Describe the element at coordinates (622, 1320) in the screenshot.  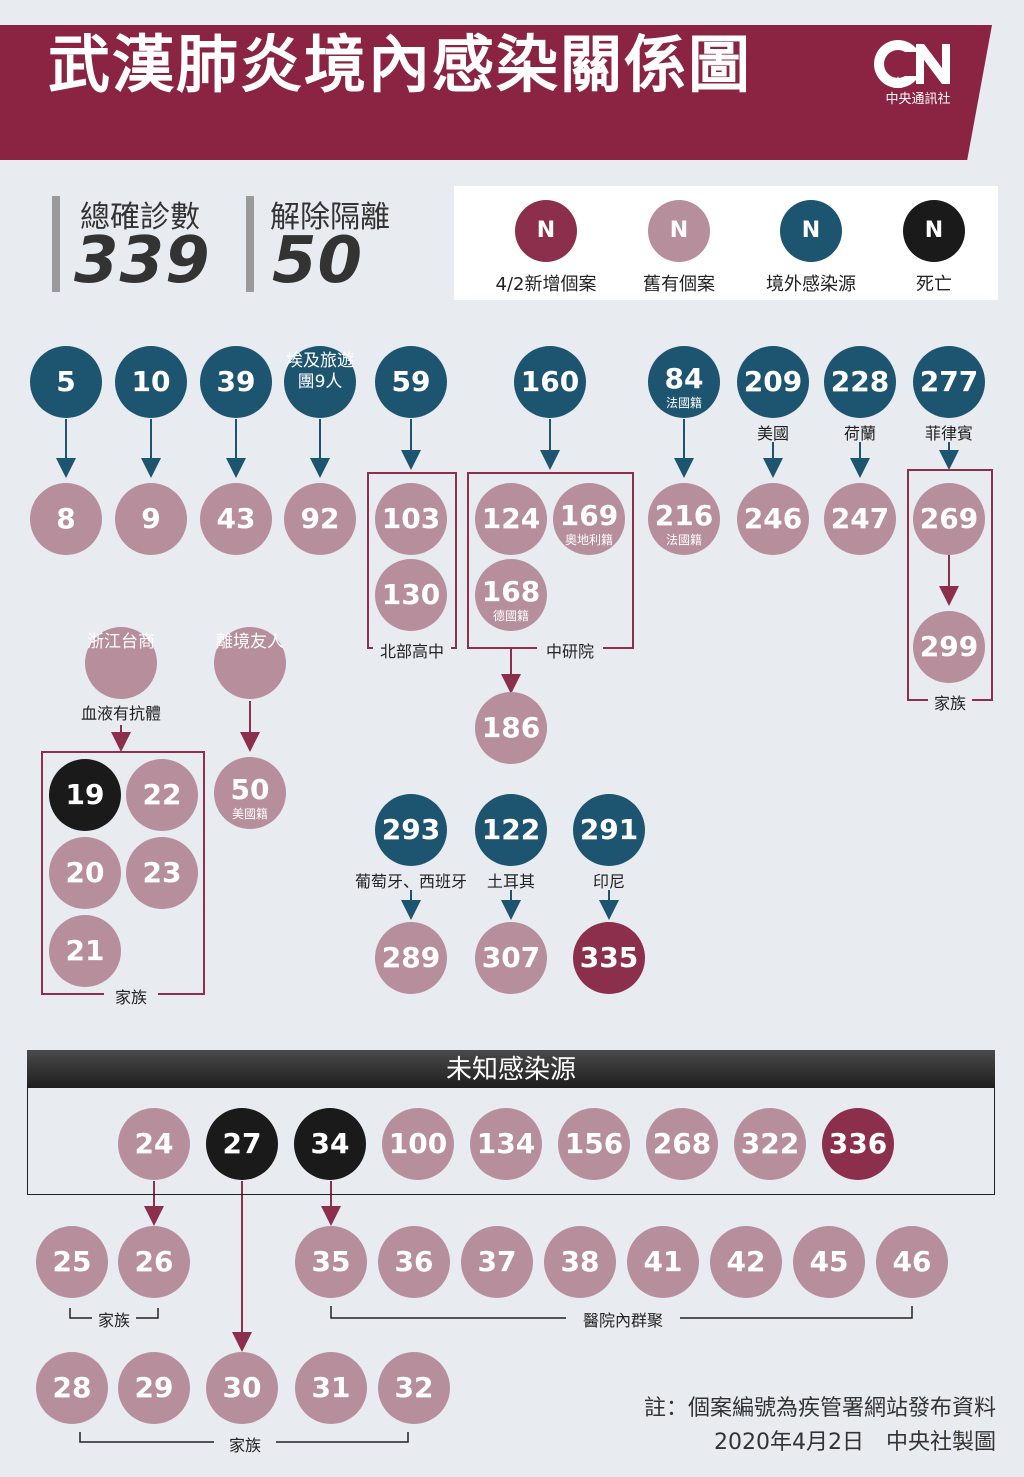
I see `cluster-label: 醫院內群聚` at that location.